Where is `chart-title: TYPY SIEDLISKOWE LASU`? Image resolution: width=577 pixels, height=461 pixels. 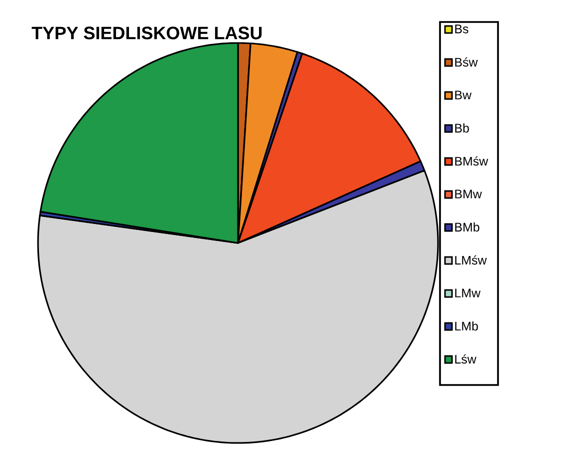
chart-title: TYPY SIEDLISKOWE LASU is located at coordinates (147, 33).